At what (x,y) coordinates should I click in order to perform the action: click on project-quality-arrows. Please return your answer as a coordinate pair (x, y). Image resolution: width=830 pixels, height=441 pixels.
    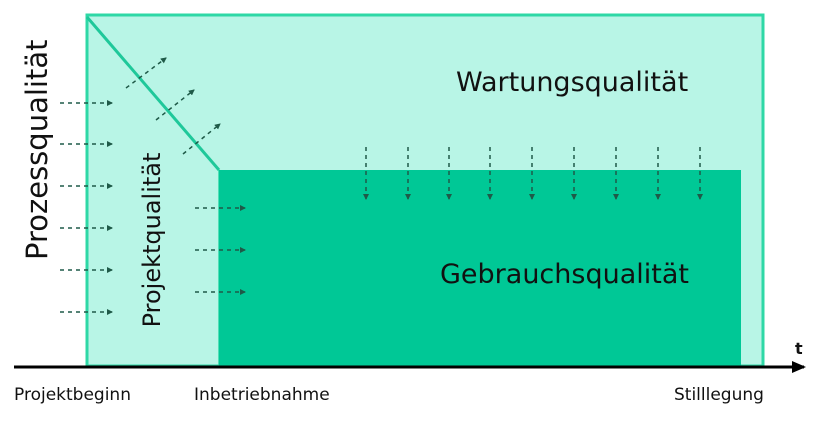
    Looking at the image, I should click on (220, 250).